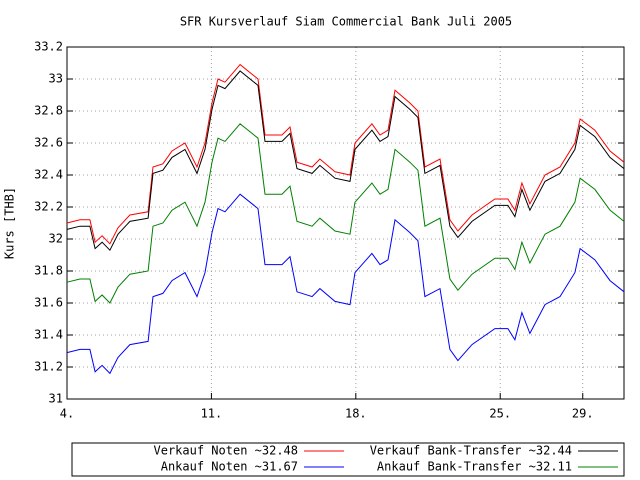 The width and height of the screenshot is (640, 480). What do you see at coordinates (48, 47) in the screenshot?
I see `y-tick-label: 33.2` at bounding box center [48, 47].